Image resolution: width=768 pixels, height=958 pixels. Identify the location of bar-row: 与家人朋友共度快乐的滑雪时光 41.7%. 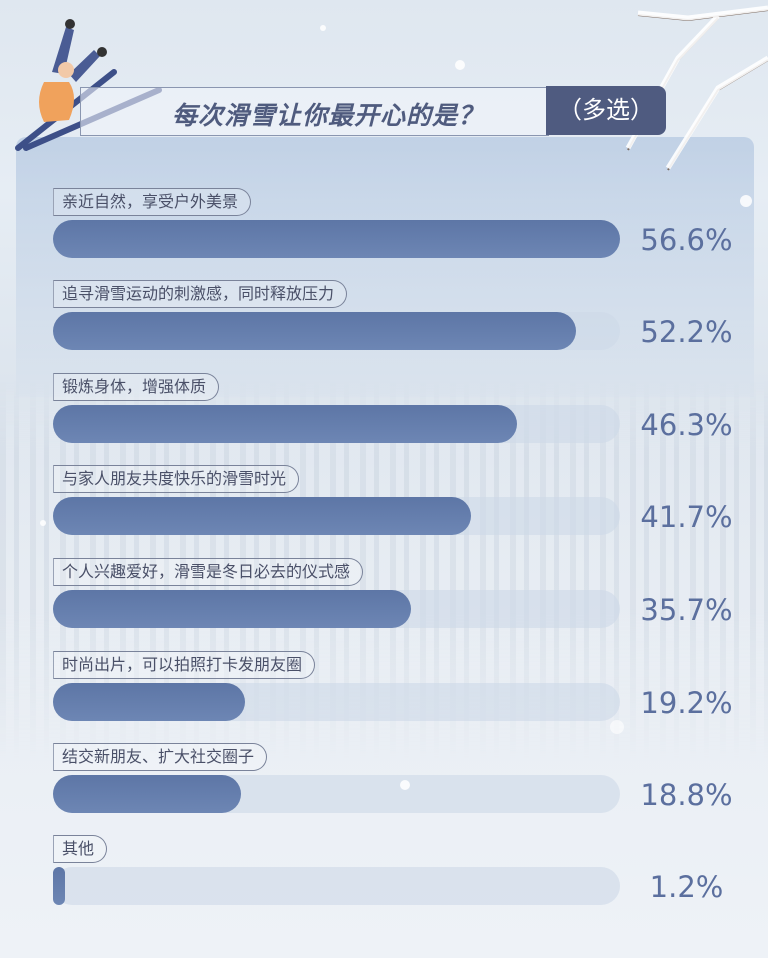
(403, 510).